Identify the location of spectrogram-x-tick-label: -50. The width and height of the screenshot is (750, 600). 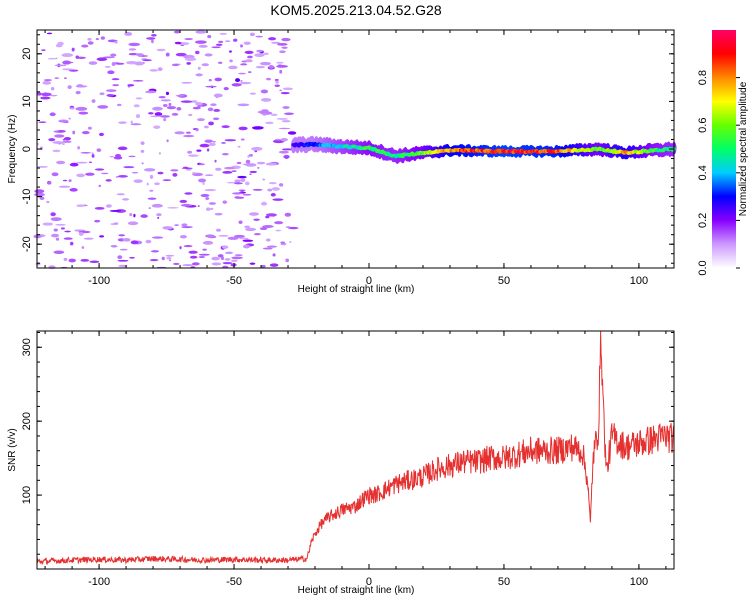
(234, 281).